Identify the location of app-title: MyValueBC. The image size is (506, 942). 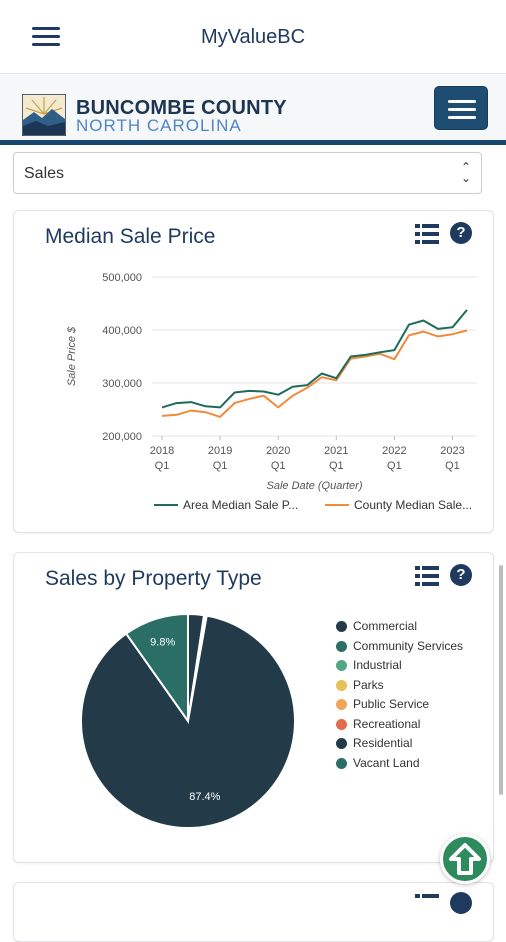
(253, 37).